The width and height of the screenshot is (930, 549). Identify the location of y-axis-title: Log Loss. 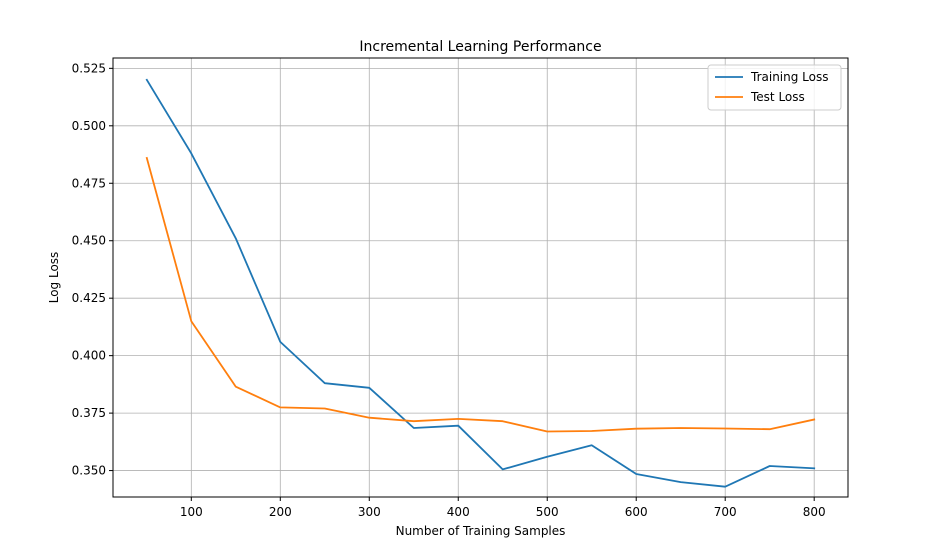
(54, 278).